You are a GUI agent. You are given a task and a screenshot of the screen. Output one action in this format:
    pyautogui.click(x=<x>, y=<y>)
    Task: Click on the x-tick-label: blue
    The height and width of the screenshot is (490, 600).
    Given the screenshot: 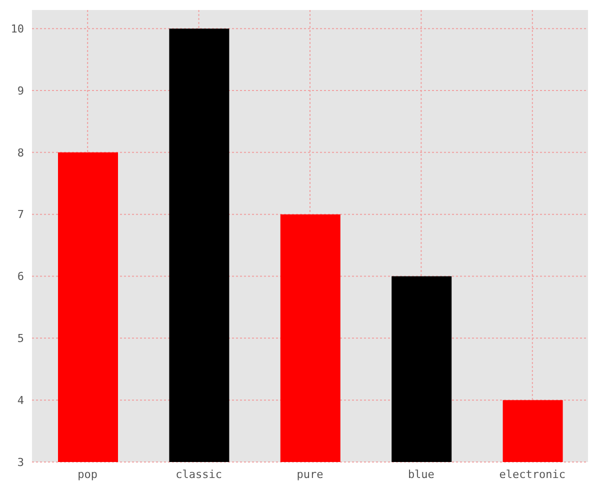 What is the action you would take?
    pyautogui.click(x=421, y=474)
    